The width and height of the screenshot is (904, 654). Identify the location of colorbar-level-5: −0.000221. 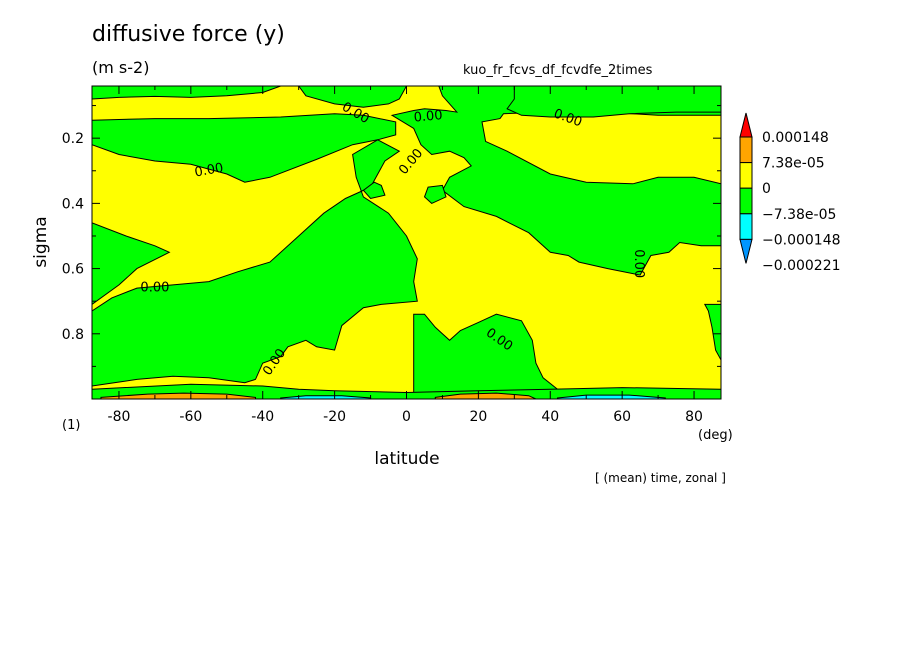
(801, 266).